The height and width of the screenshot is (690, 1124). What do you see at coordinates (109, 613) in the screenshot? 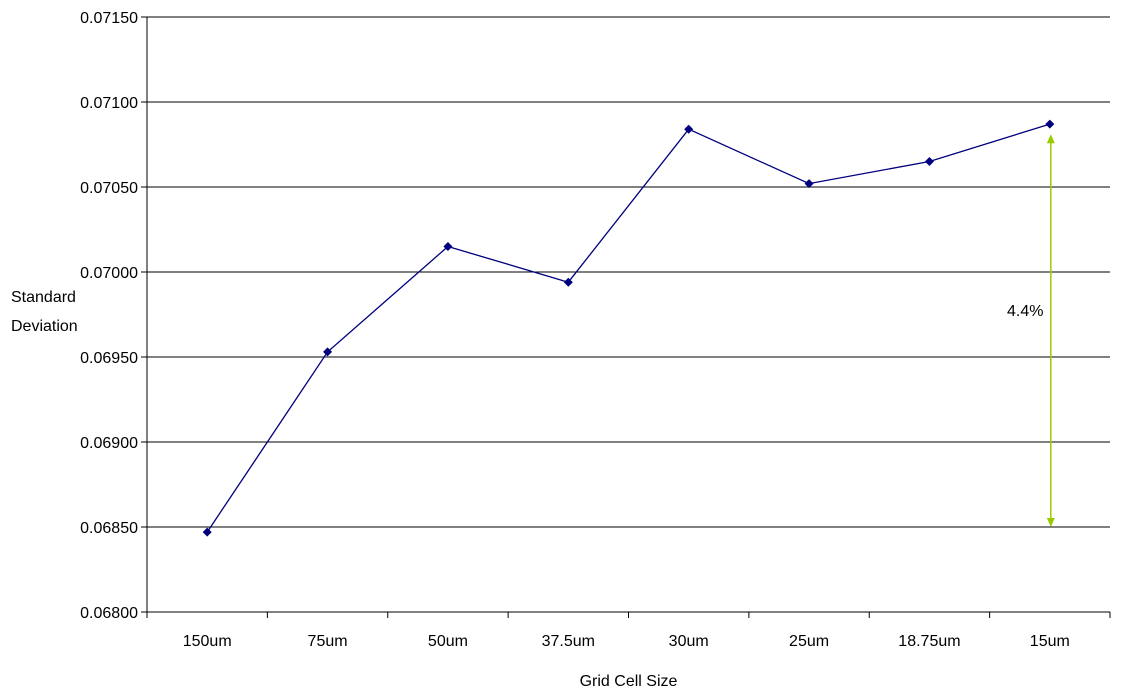
I see `y-tick-label: 0.06800` at bounding box center [109, 613].